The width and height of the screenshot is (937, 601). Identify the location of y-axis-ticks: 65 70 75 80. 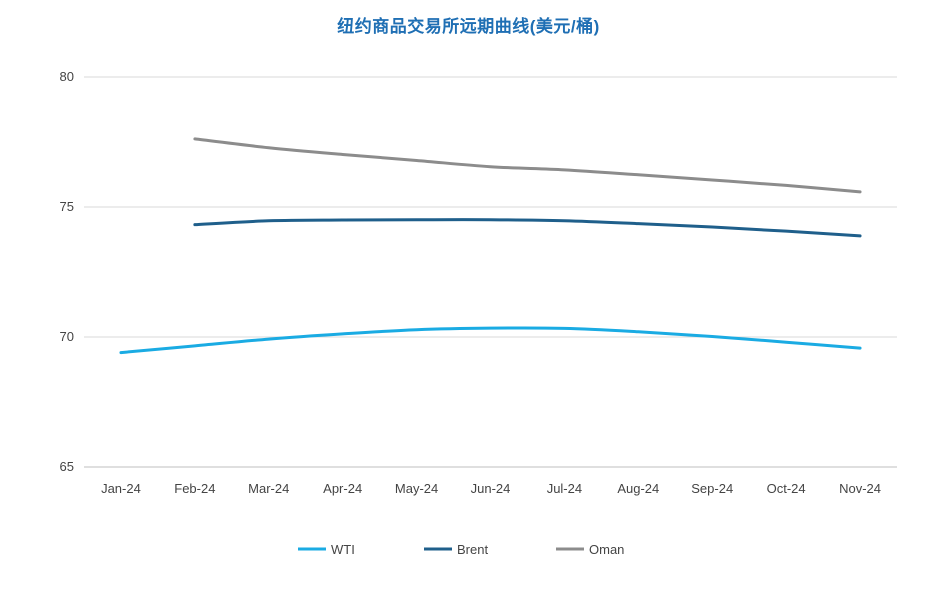
(67, 271).